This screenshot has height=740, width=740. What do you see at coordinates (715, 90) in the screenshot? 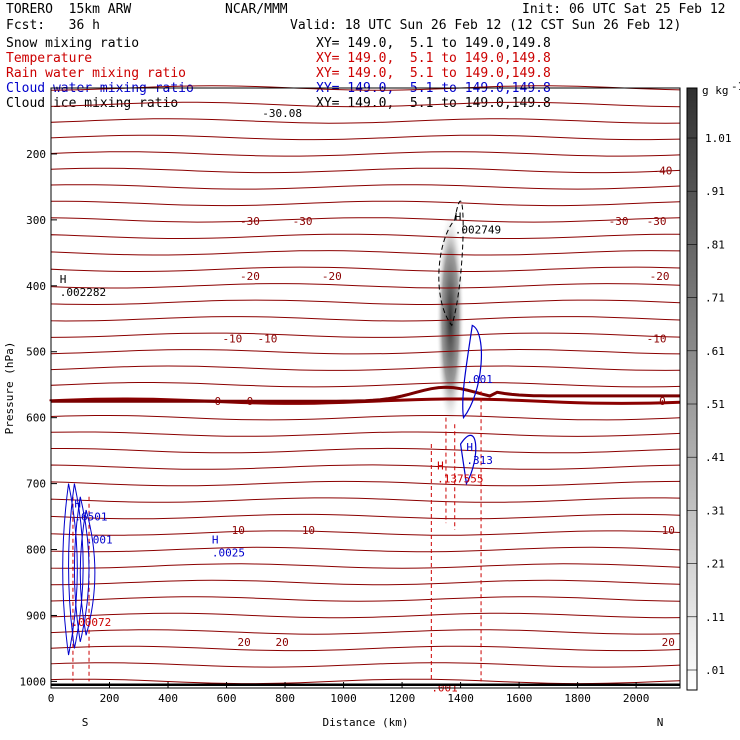
I see `colorbar-unit: g kg` at bounding box center [715, 90].